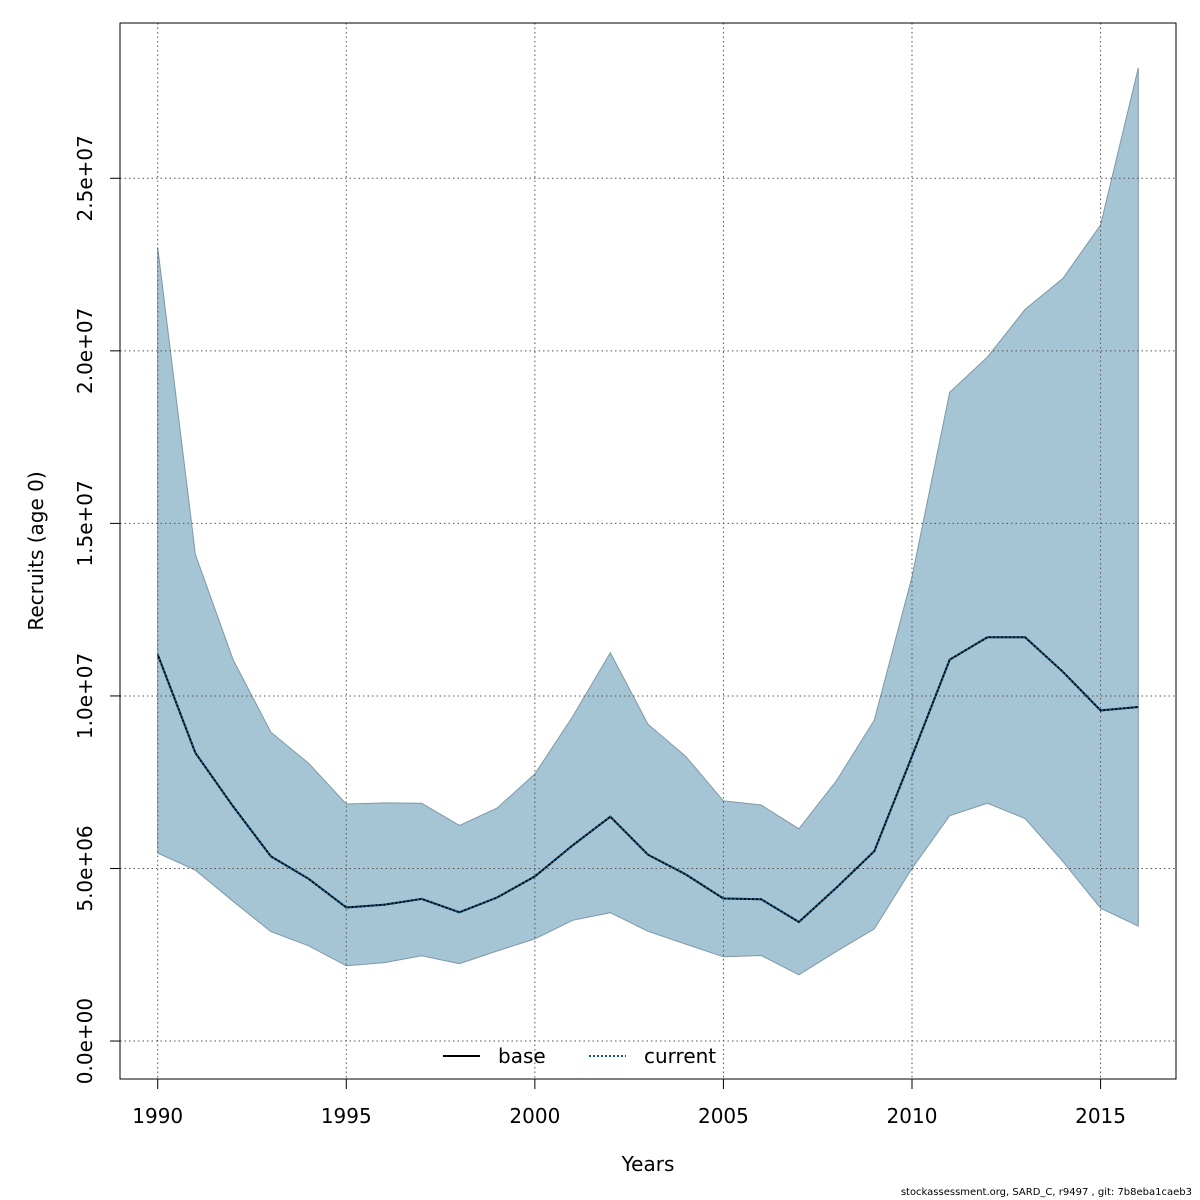 This screenshot has width=1200, height=1200. What do you see at coordinates (85, 696) in the screenshot?
I see `y-tick-label: 1.0e+07` at bounding box center [85, 696].